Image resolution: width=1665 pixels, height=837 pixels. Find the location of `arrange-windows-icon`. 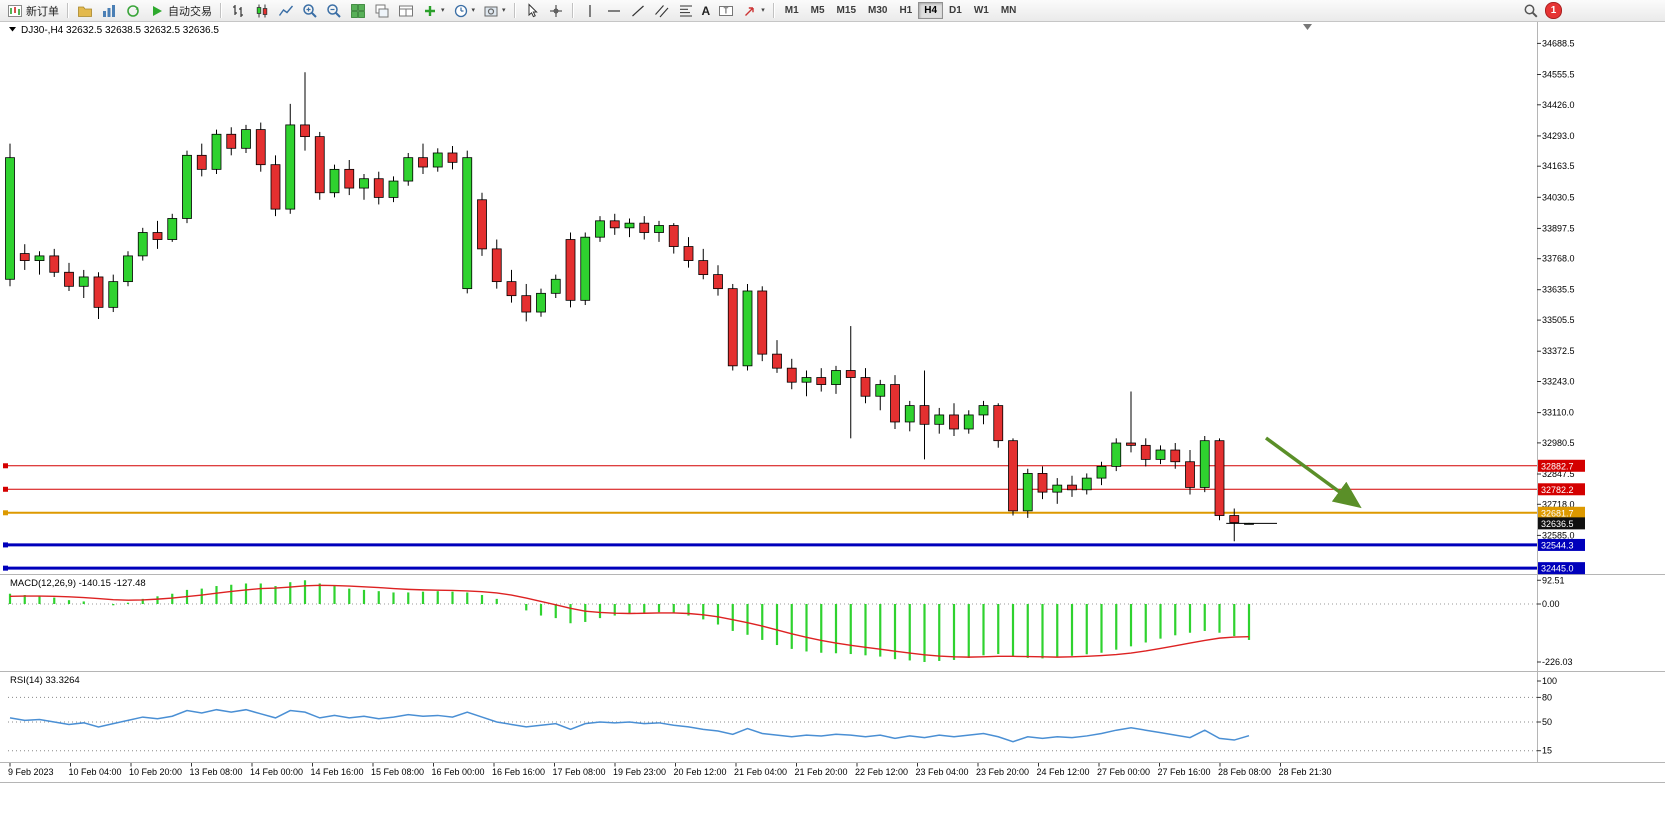

arrange-windows-icon is located at coordinates (406, 10).